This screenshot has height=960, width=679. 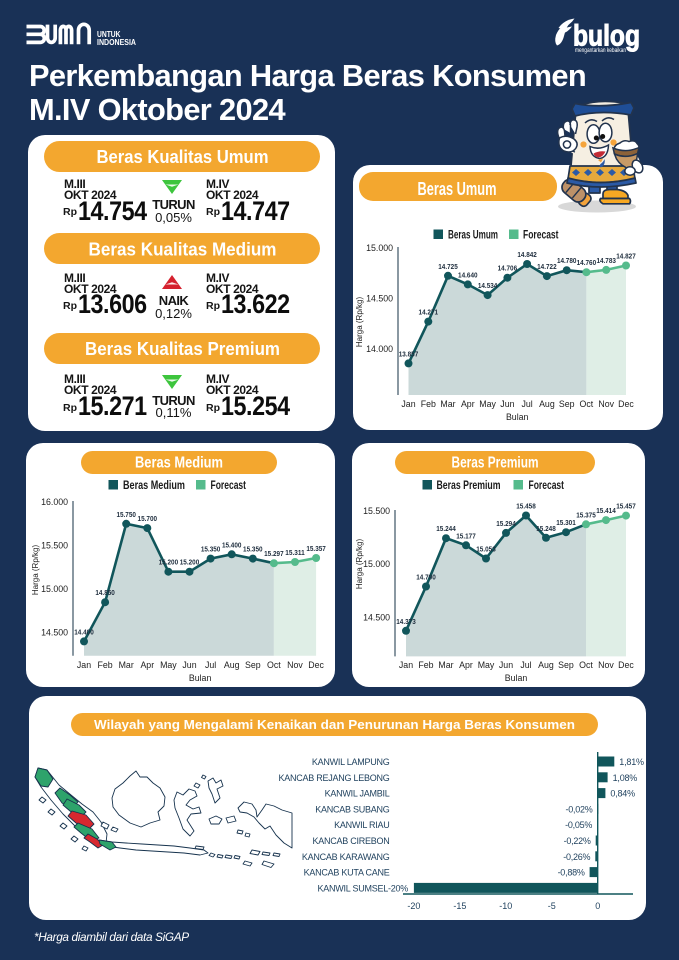 I want to click on svg-text: Beras Kualitas Medium, so click(x=183, y=249).